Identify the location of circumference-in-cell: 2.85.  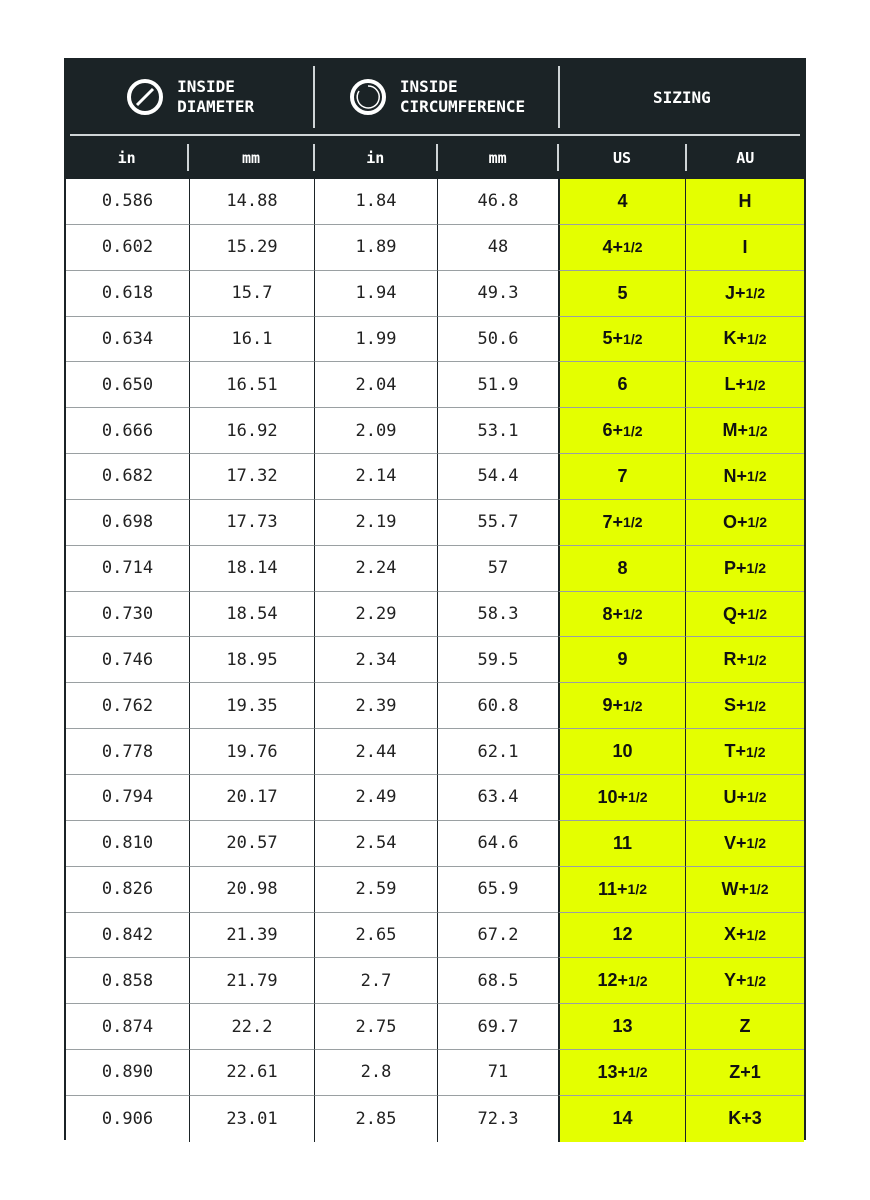
(375, 1118).